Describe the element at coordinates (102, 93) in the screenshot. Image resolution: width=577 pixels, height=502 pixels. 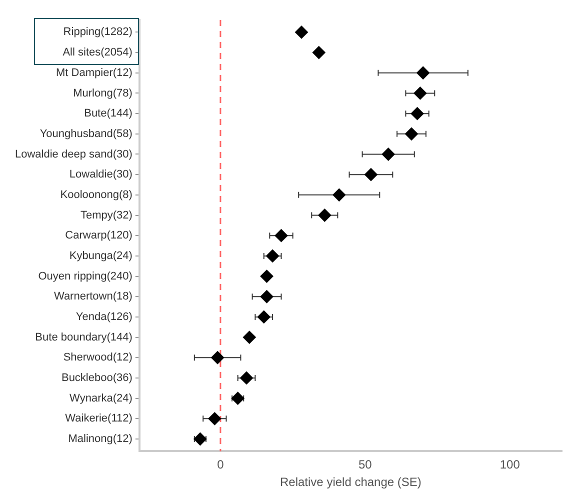
I see `y-tick-label: Murlong(78)` at that location.